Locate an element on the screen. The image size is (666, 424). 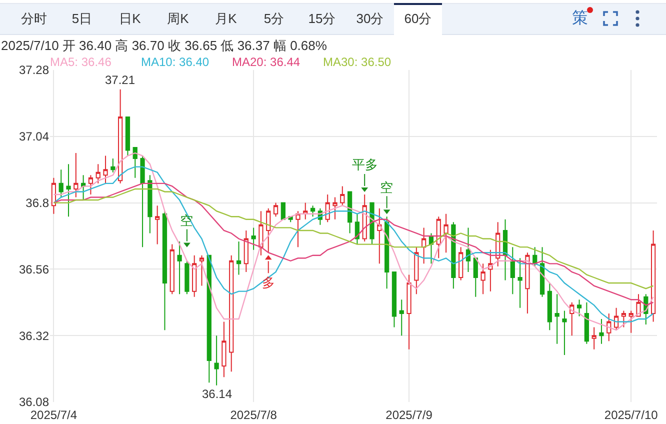
x-tick-label: 2025/7/8 is located at coordinates (254, 415).